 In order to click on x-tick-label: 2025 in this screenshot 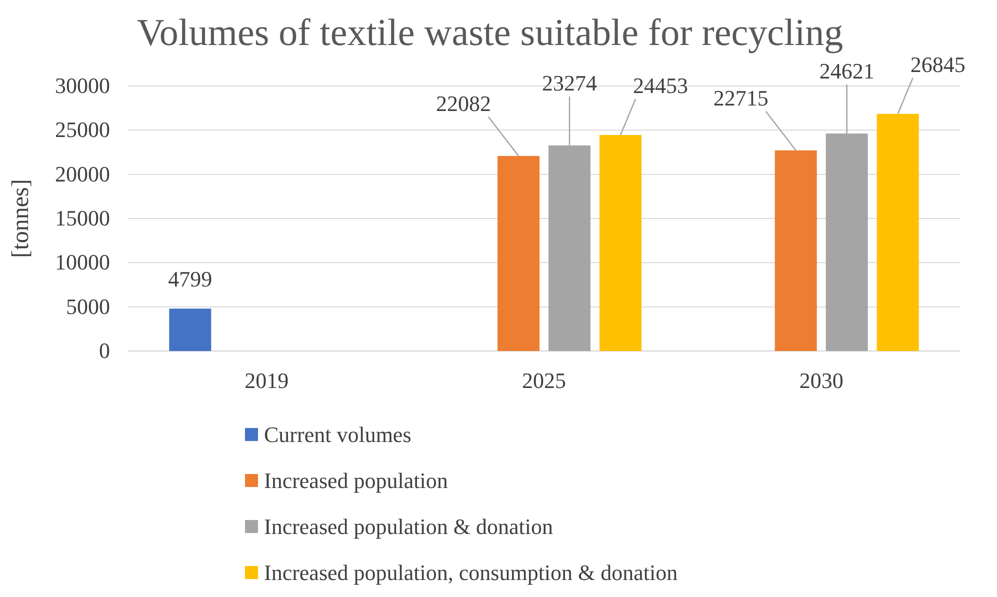, I will do `click(544, 380)`.